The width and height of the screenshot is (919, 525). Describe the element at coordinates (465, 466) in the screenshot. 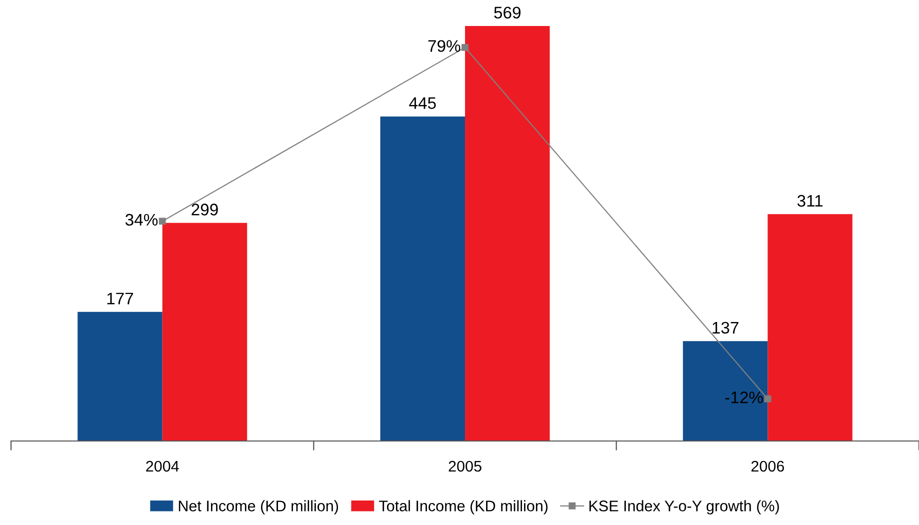

I see `x-tick-label: 2005` at that location.